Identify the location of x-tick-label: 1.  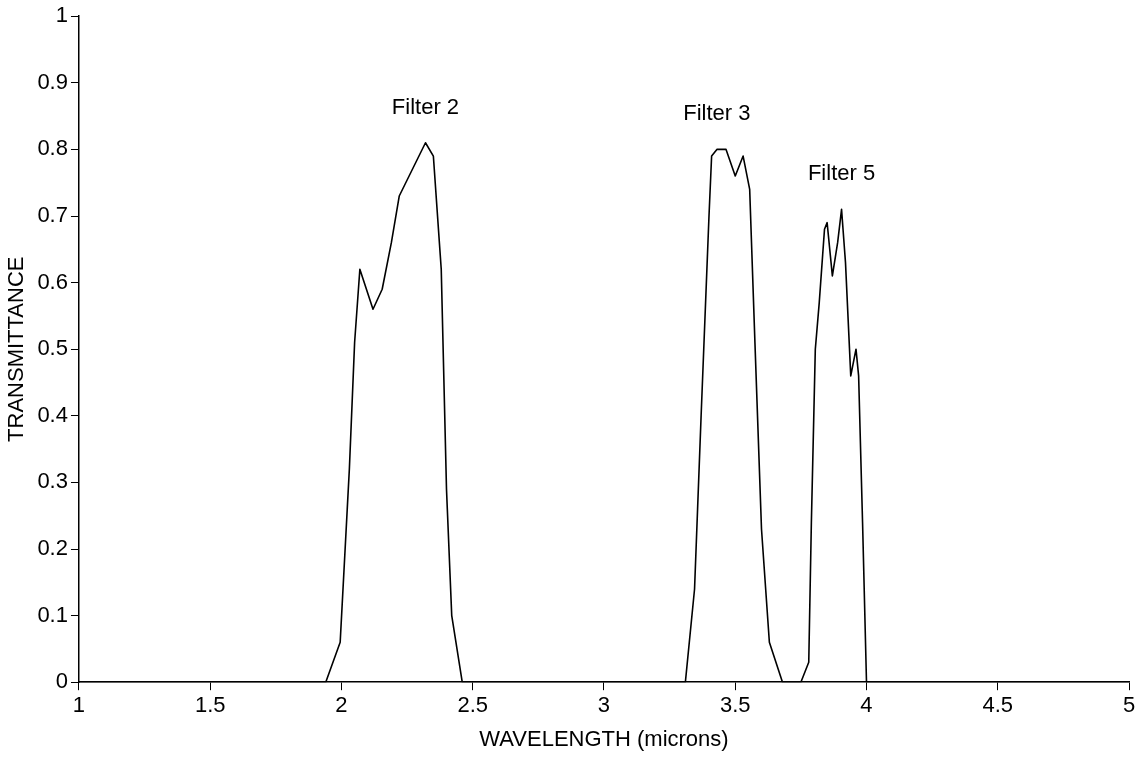
(79, 705).